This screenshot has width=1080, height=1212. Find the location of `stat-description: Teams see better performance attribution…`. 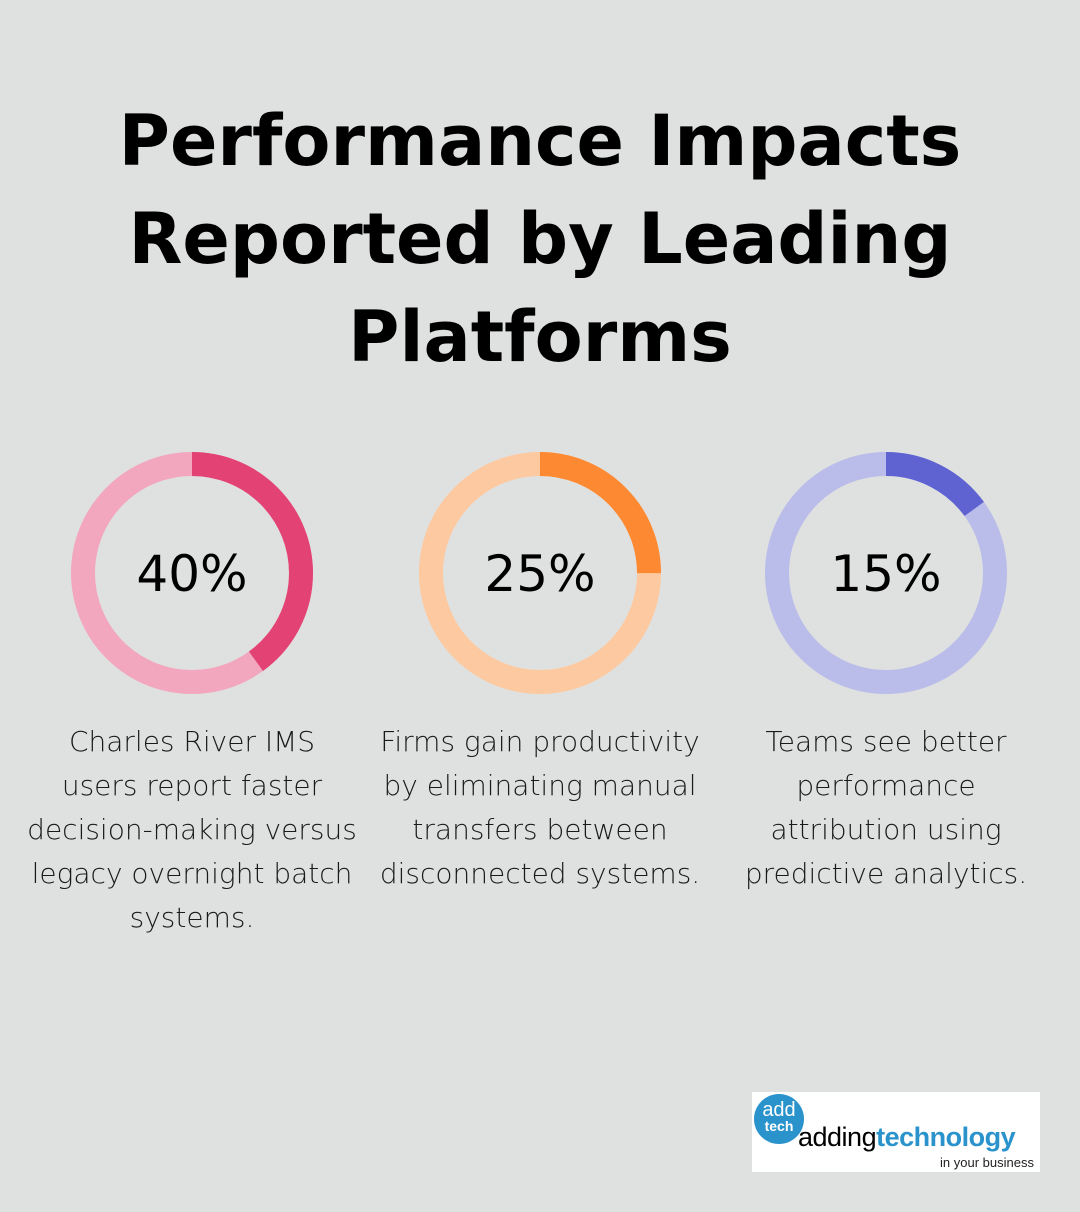

stat-description: Teams see better performance attribution… is located at coordinates (886, 807).